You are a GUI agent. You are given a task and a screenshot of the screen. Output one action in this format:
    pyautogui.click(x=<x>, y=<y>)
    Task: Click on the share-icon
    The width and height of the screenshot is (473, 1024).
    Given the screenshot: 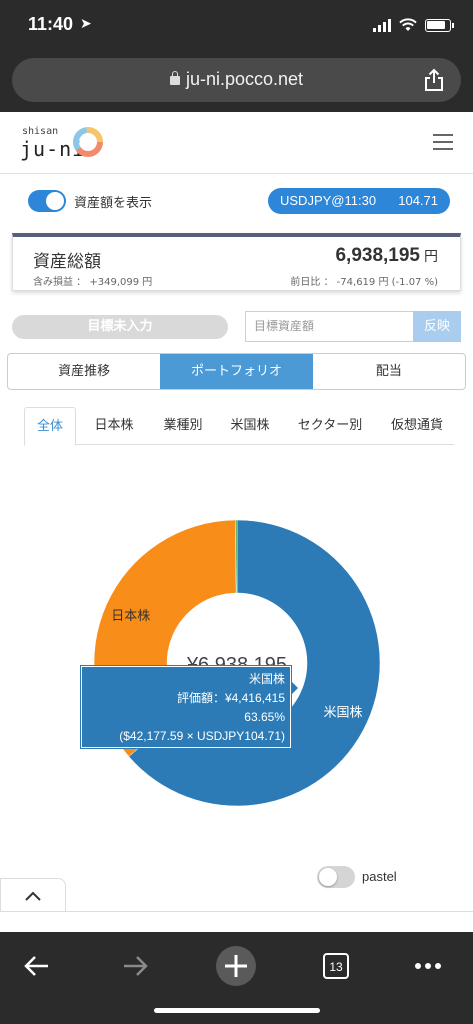 What is the action you would take?
    pyautogui.click(x=434, y=80)
    